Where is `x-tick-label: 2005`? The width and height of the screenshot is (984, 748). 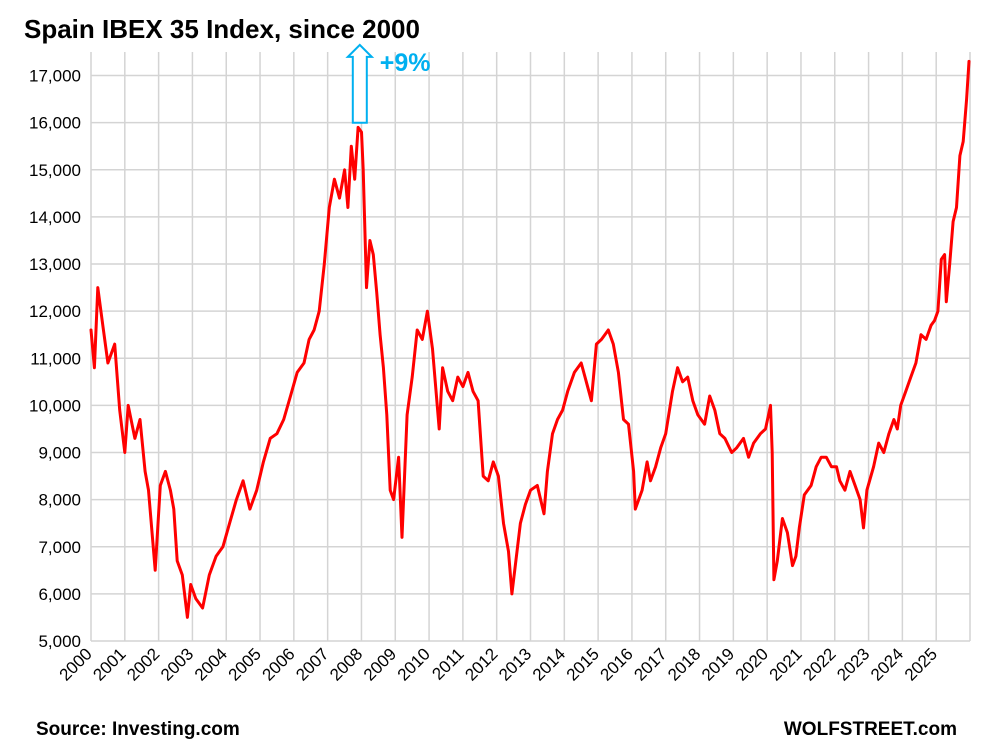 x-tick-label: 2005 is located at coordinates (245, 664).